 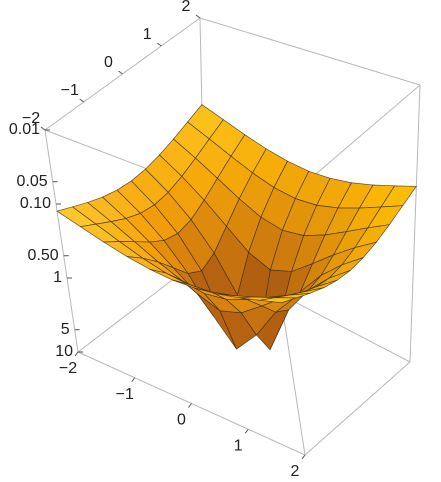 I want to click on y-tick-label: 1, so click(x=147, y=34).